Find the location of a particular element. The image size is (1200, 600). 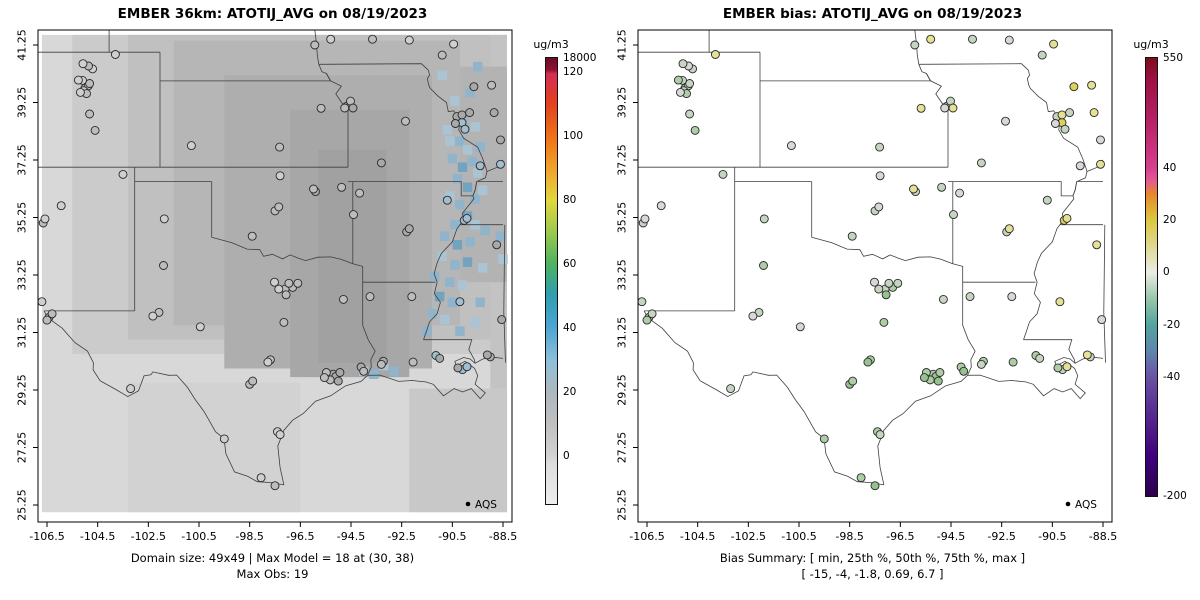

colorbar-tick-label: 20 is located at coordinates (1170, 220).